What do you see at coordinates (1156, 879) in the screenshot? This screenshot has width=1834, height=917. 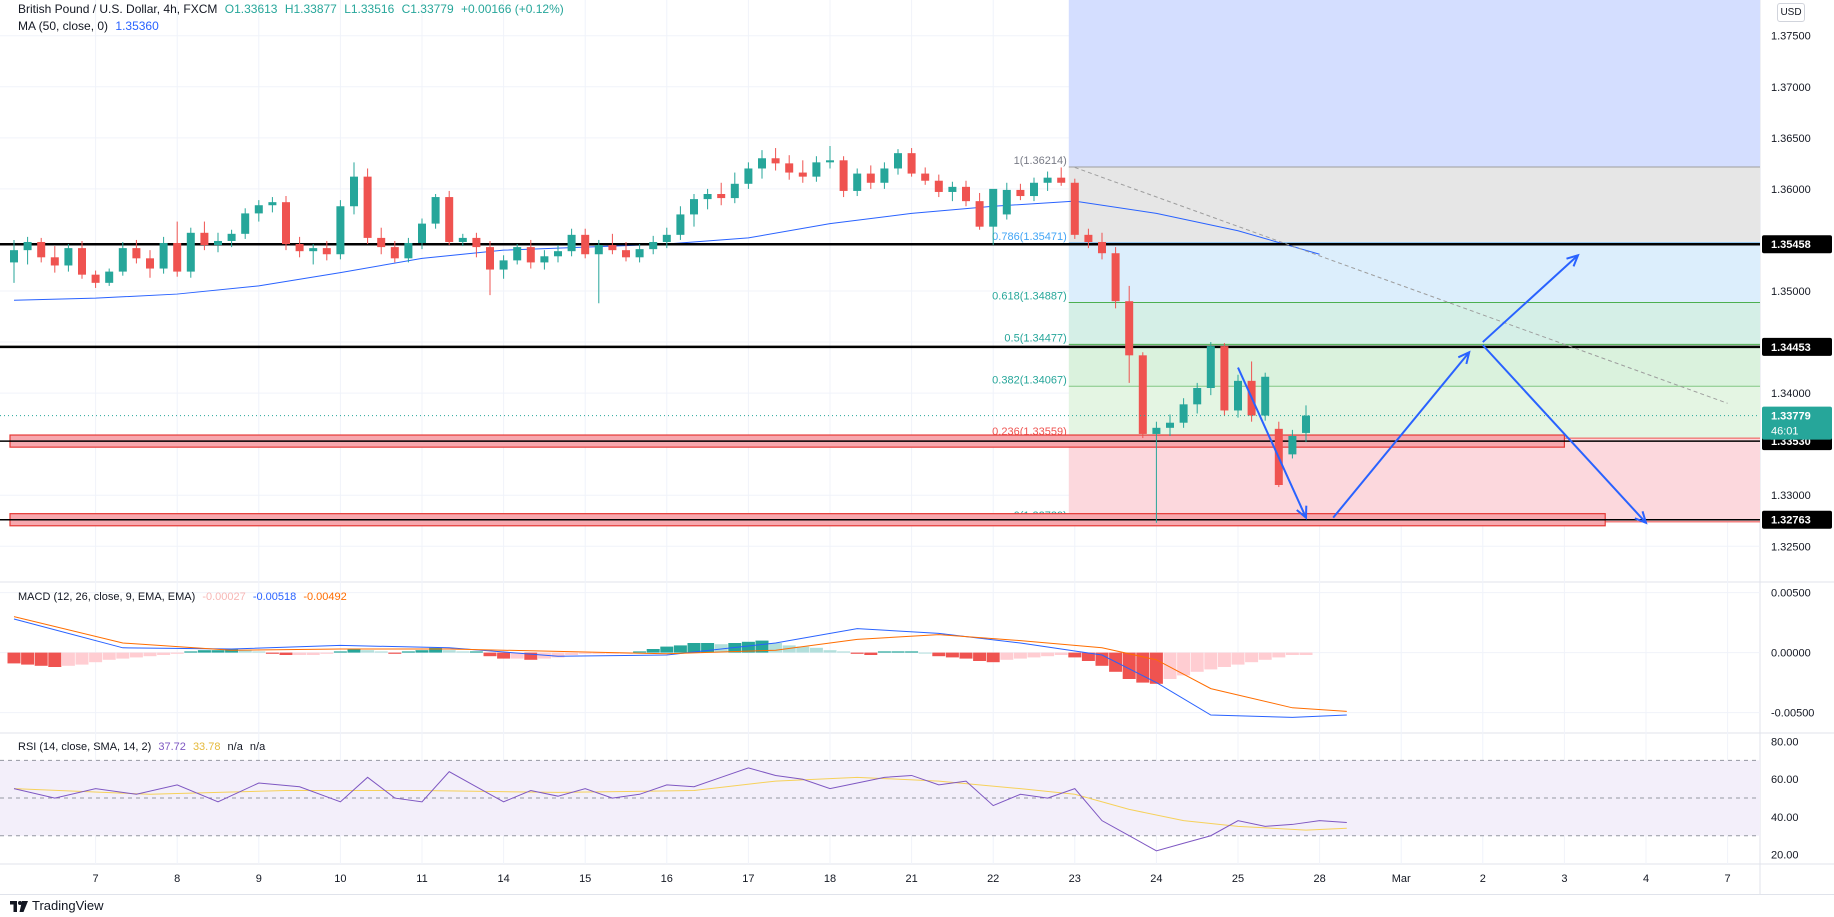 I see `time-axis-label: 24` at bounding box center [1156, 879].